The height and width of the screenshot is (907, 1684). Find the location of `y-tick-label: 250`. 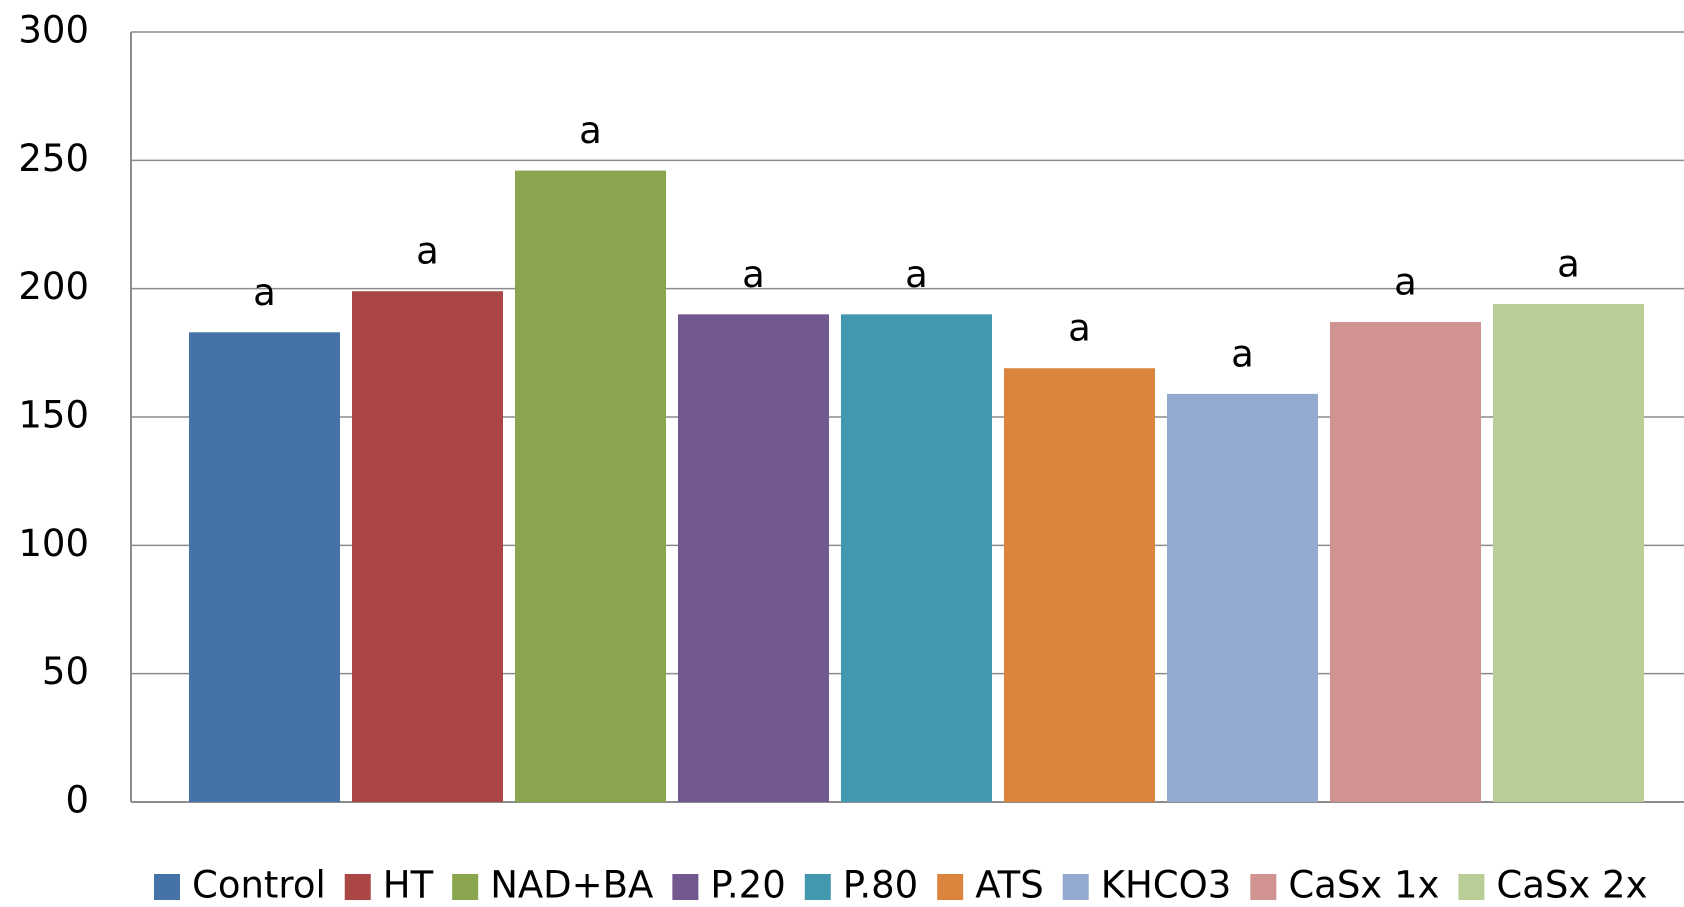

y-tick-label: 250 is located at coordinates (53, 158).